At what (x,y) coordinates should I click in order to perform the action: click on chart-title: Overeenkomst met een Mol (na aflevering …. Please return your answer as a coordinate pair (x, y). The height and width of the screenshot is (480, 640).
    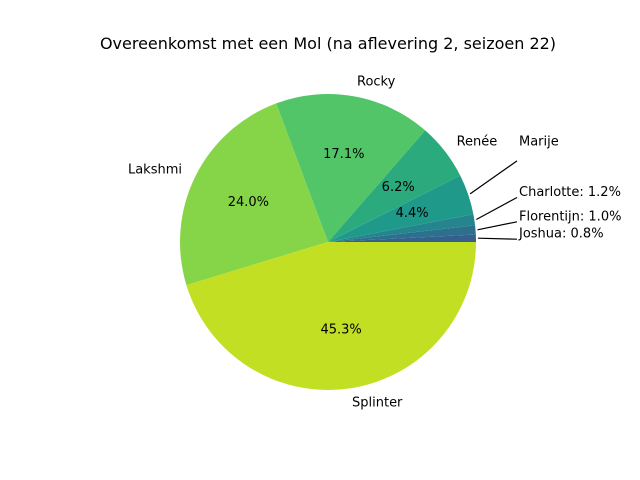
    Looking at the image, I should click on (328, 43).